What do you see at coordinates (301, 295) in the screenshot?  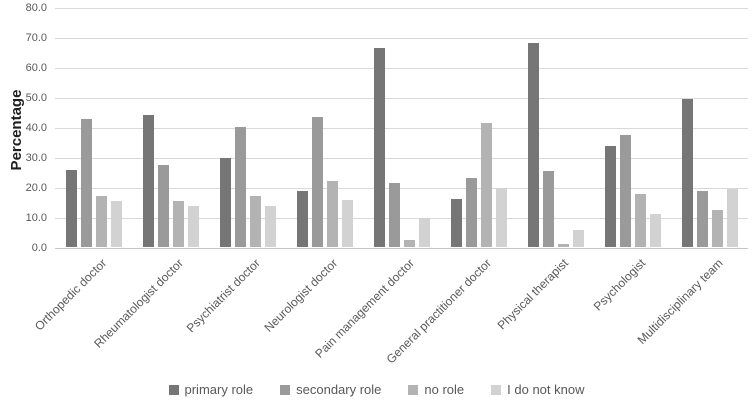 I see `x-axis-label: Neurologist doctor` at bounding box center [301, 295].